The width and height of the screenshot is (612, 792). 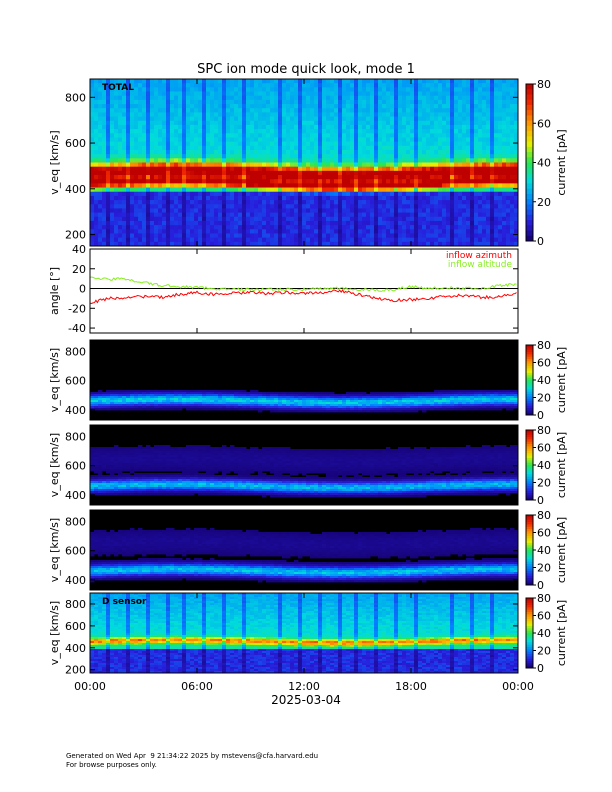 What do you see at coordinates (529, 134) in the screenshot?
I see `colorbar-cell` at bounding box center [529, 134].